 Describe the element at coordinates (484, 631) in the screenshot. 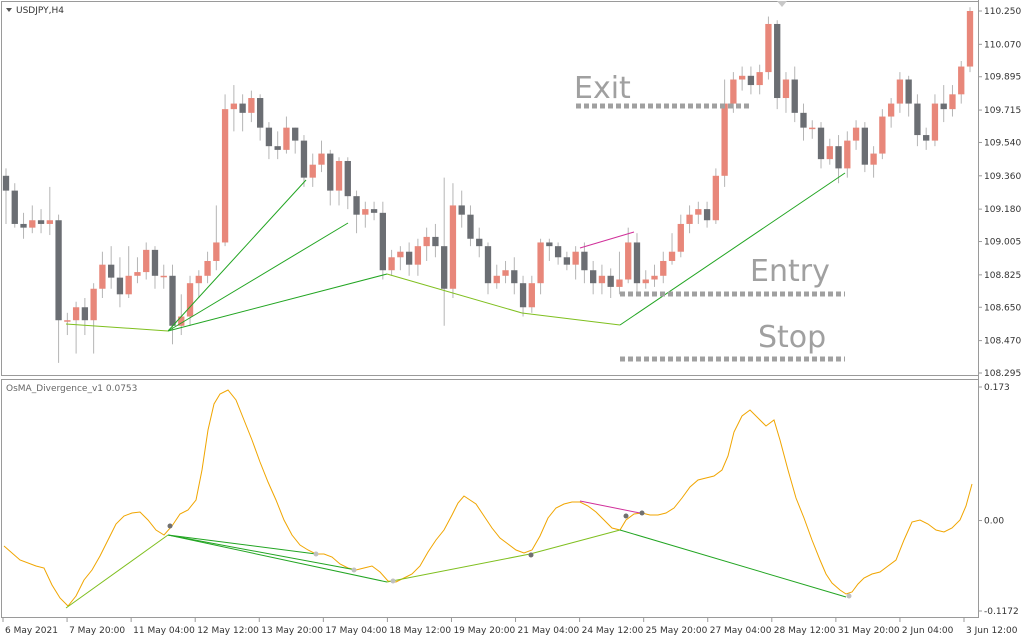

I see `time-tick-label: 19 May 20:00` at that location.